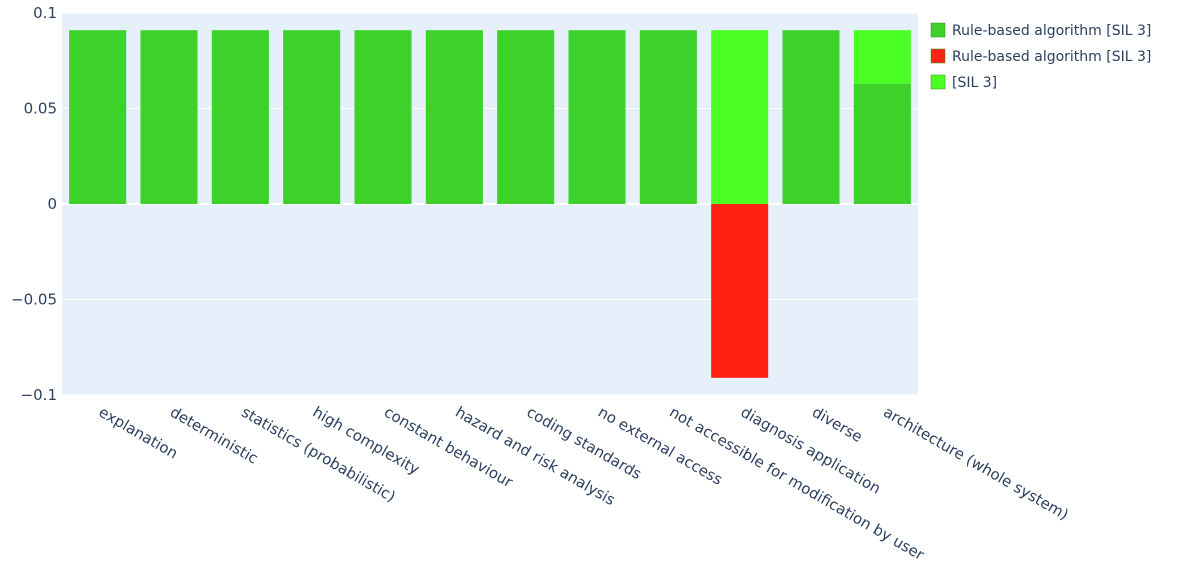 This screenshot has height=580, width=1200. What do you see at coordinates (34, 300) in the screenshot?
I see `y-tick-label: −0.05` at bounding box center [34, 300].